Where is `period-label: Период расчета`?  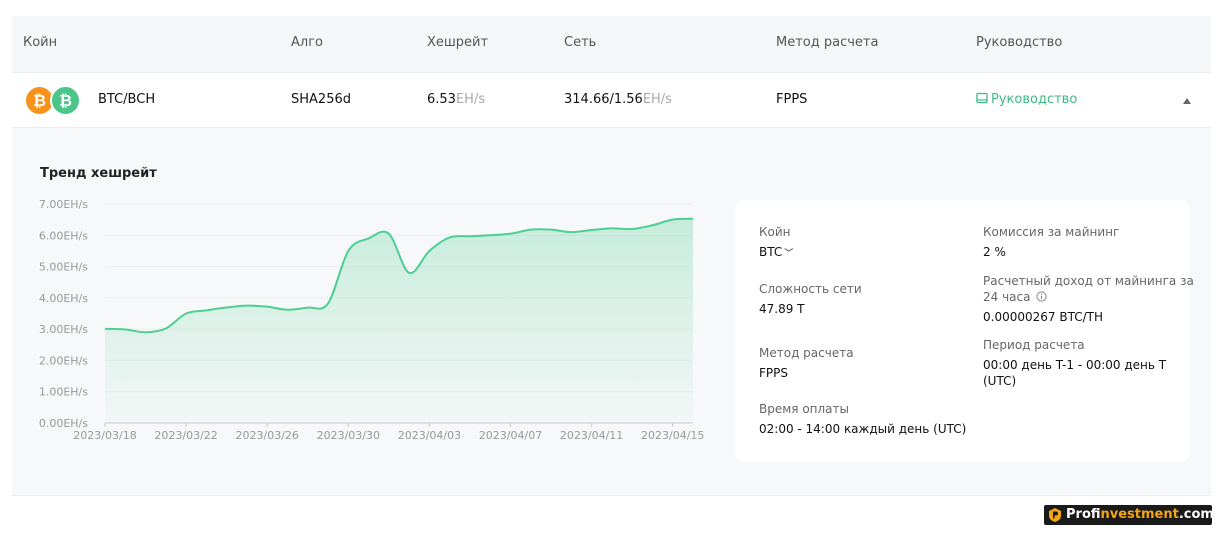 period-label: Период расчета is located at coordinates (1034, 345).